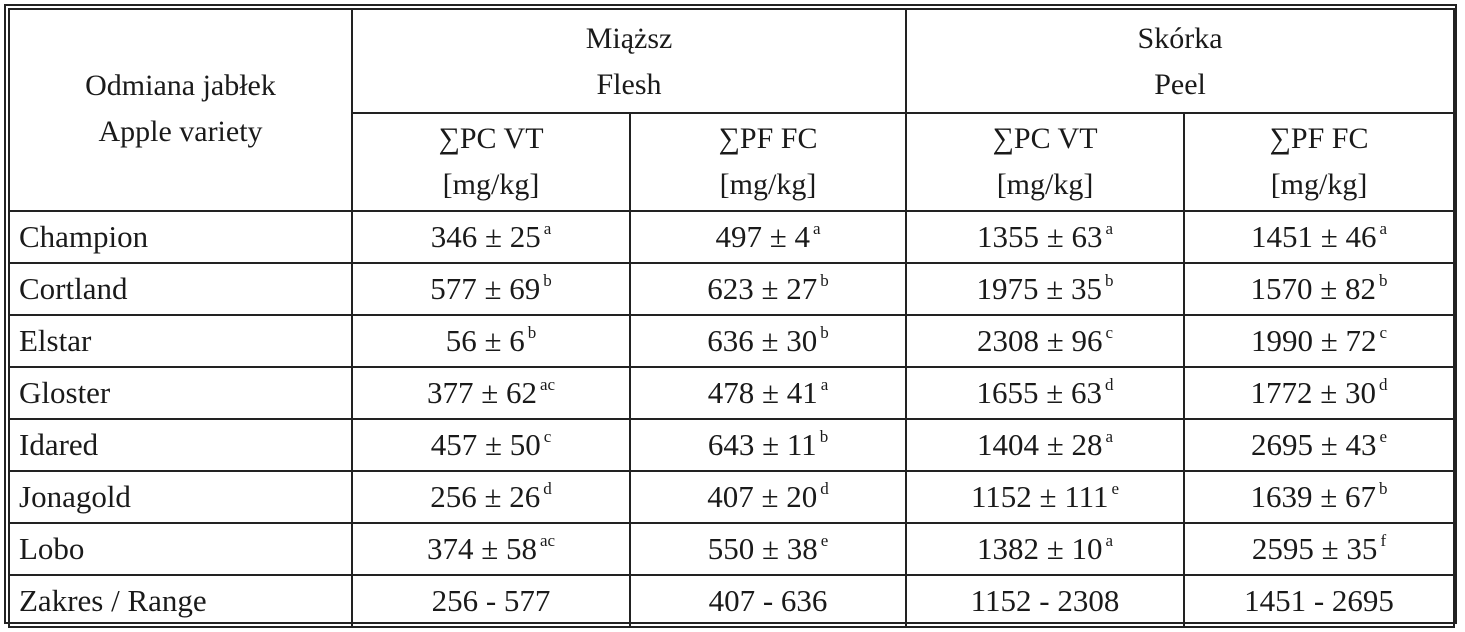 This screenshot has width=1465, height=632. I want to click on peel-pc-header: ∑PC VT [mg/kg], so click(1045, 162).